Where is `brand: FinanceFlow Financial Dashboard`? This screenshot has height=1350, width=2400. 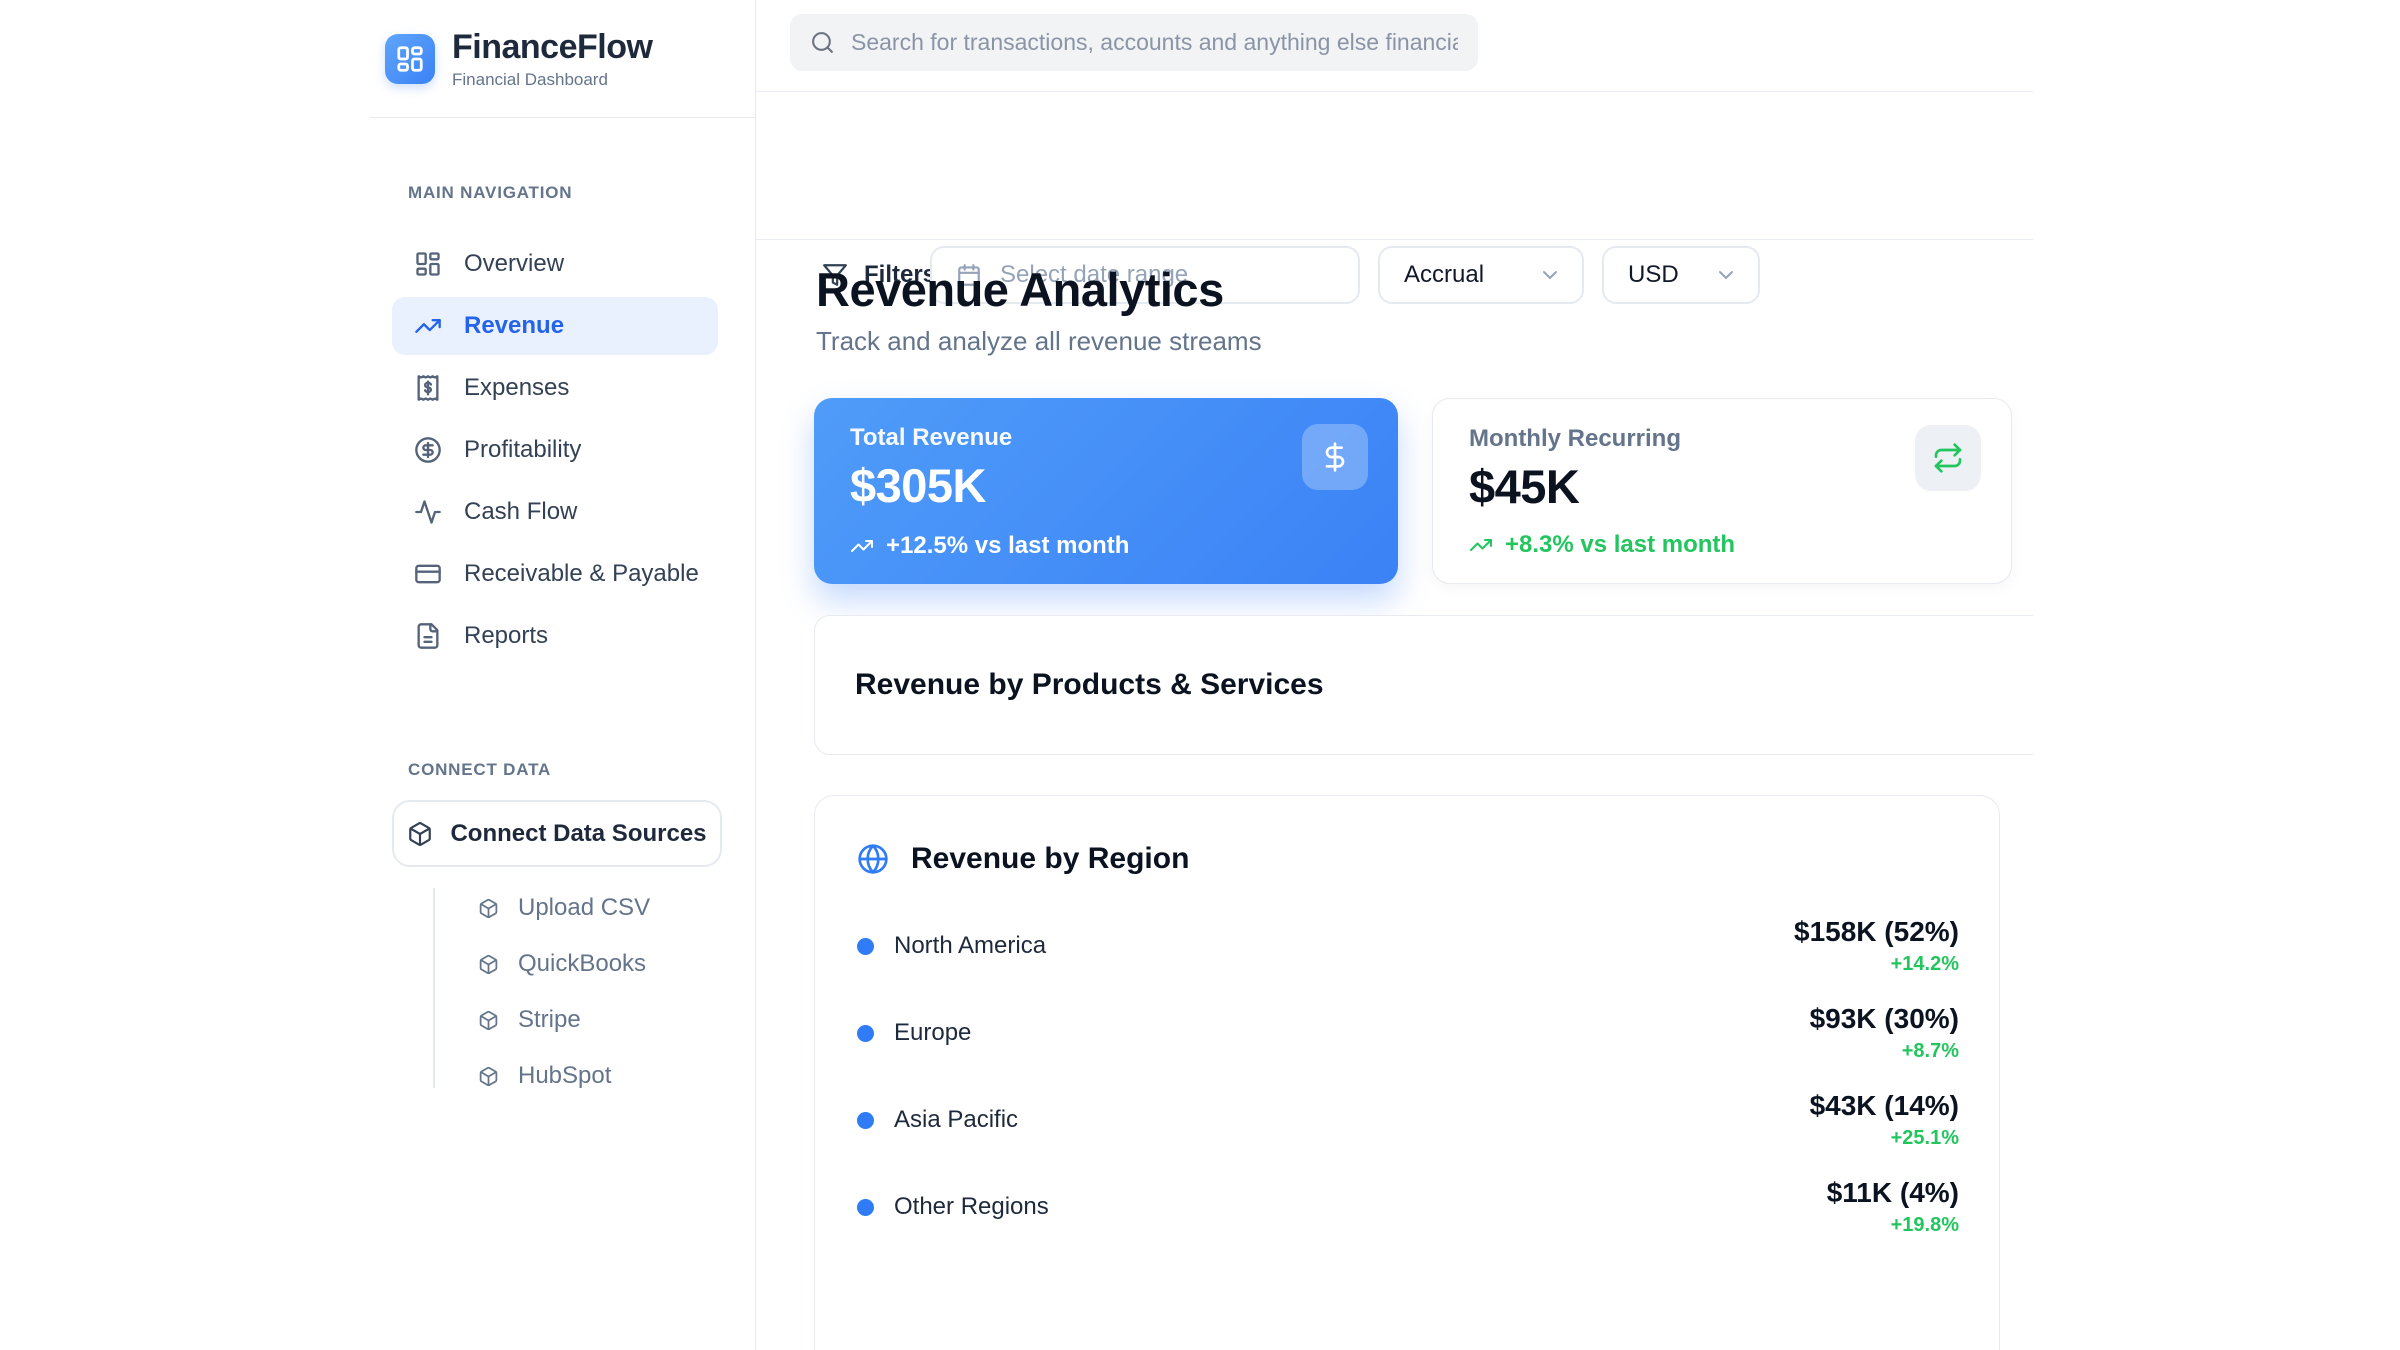 brand: FinanceFlow Financial Dashboard is located at coordinates (562, 59).